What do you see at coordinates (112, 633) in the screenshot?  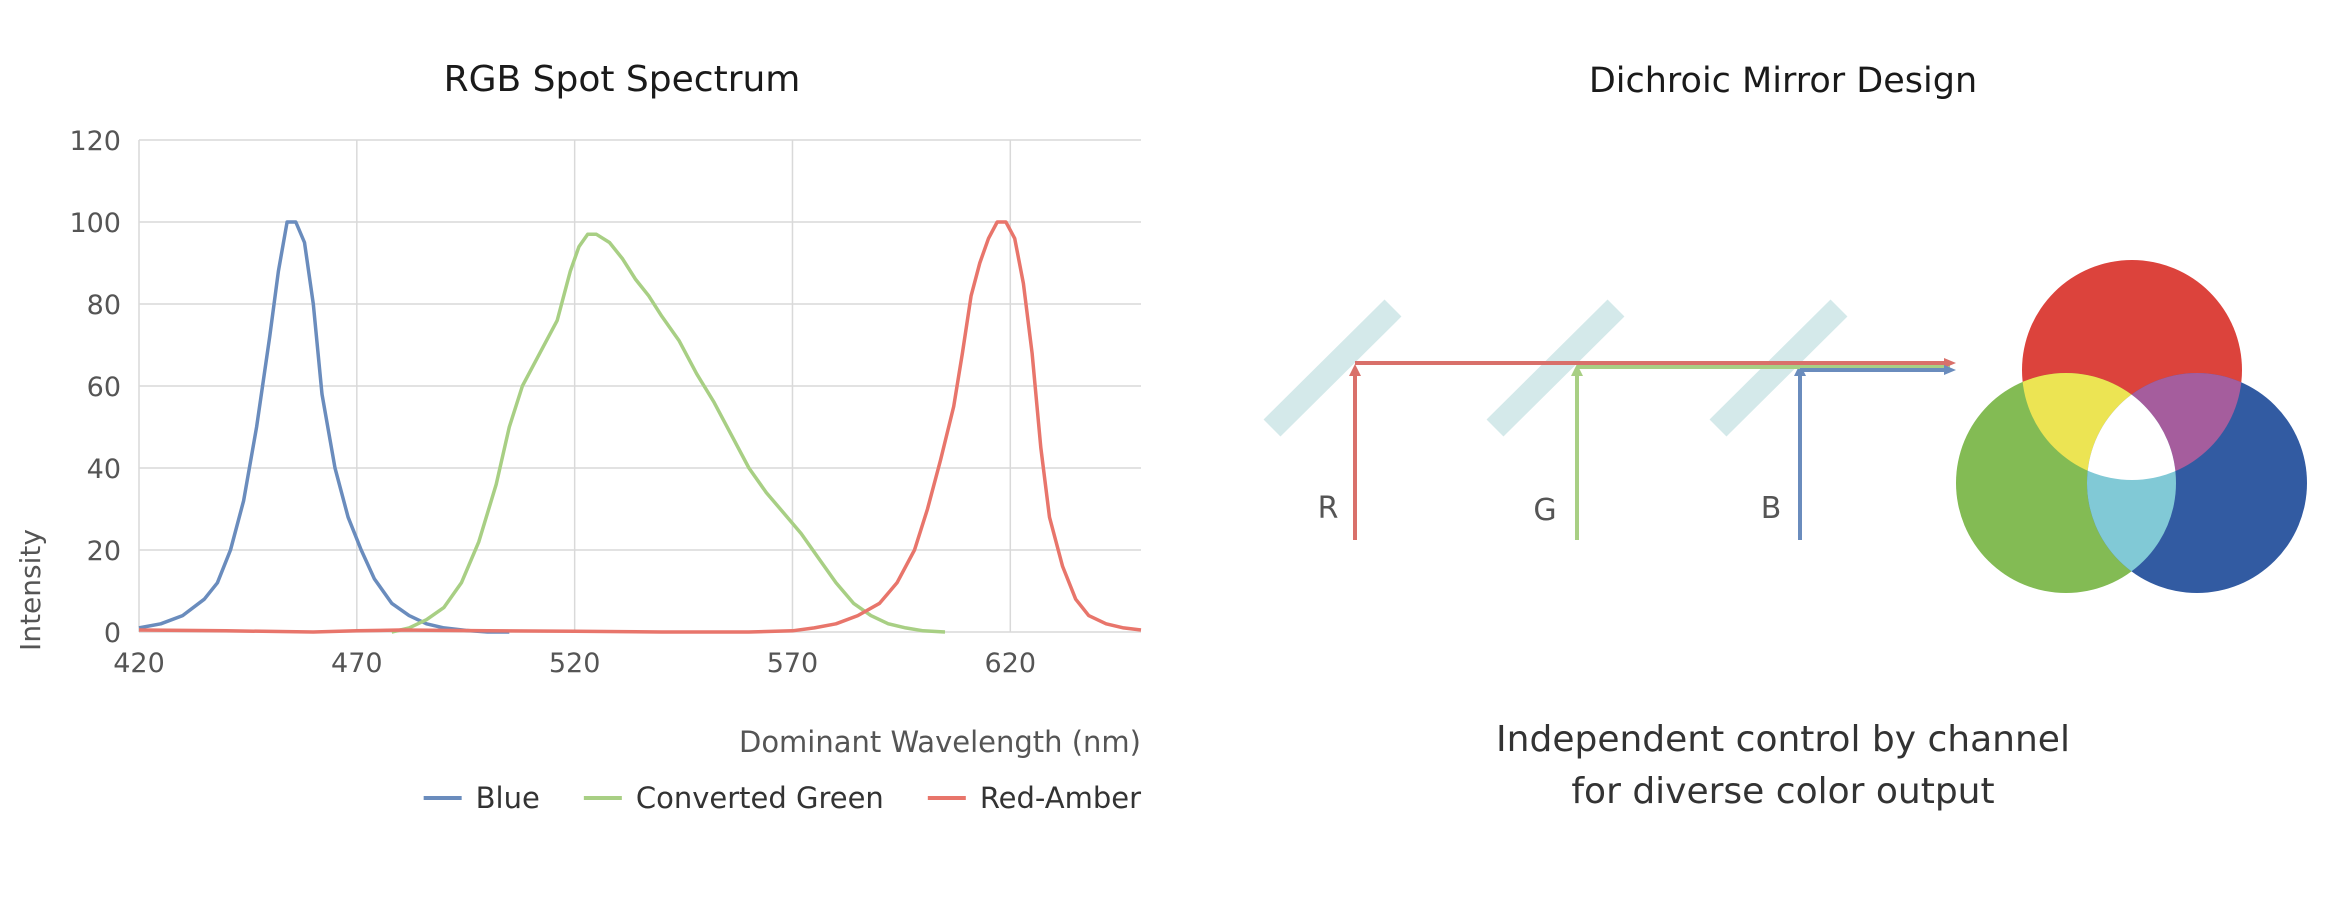 I see `y-tick-label: 0` at bounding box center [112, 633].